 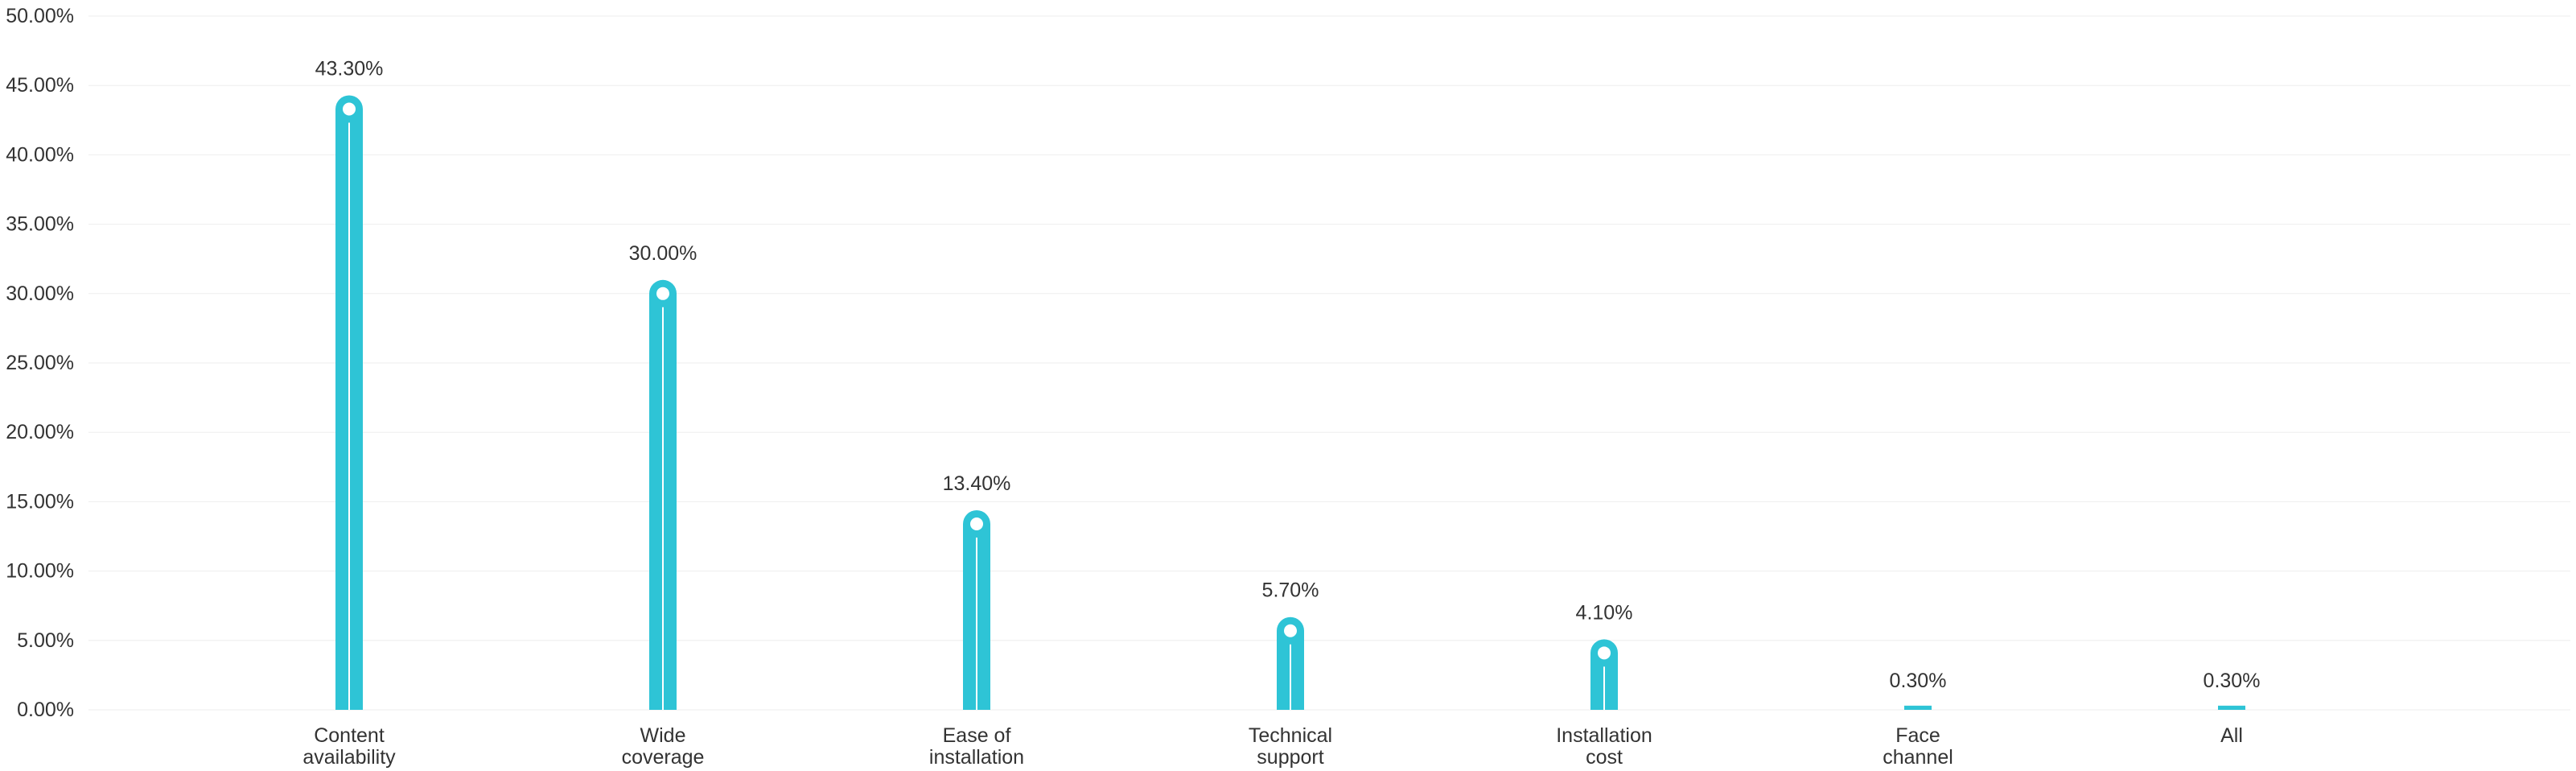 What do you see at coordinates (1604, 757) in the screenshot?
I see `x-tick-label: cost` at bounding box center [1604, 757].